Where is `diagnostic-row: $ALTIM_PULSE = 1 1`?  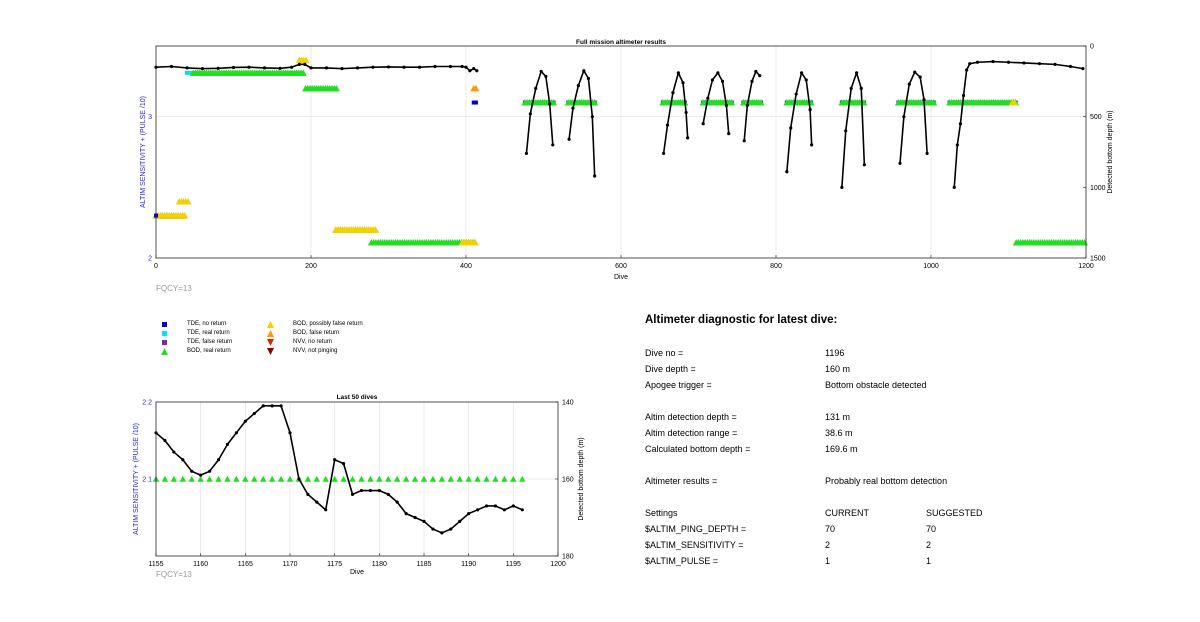 diagnostic-row: $ALTIM_PULSE = 1 1 is located at coordinates (905, 563).